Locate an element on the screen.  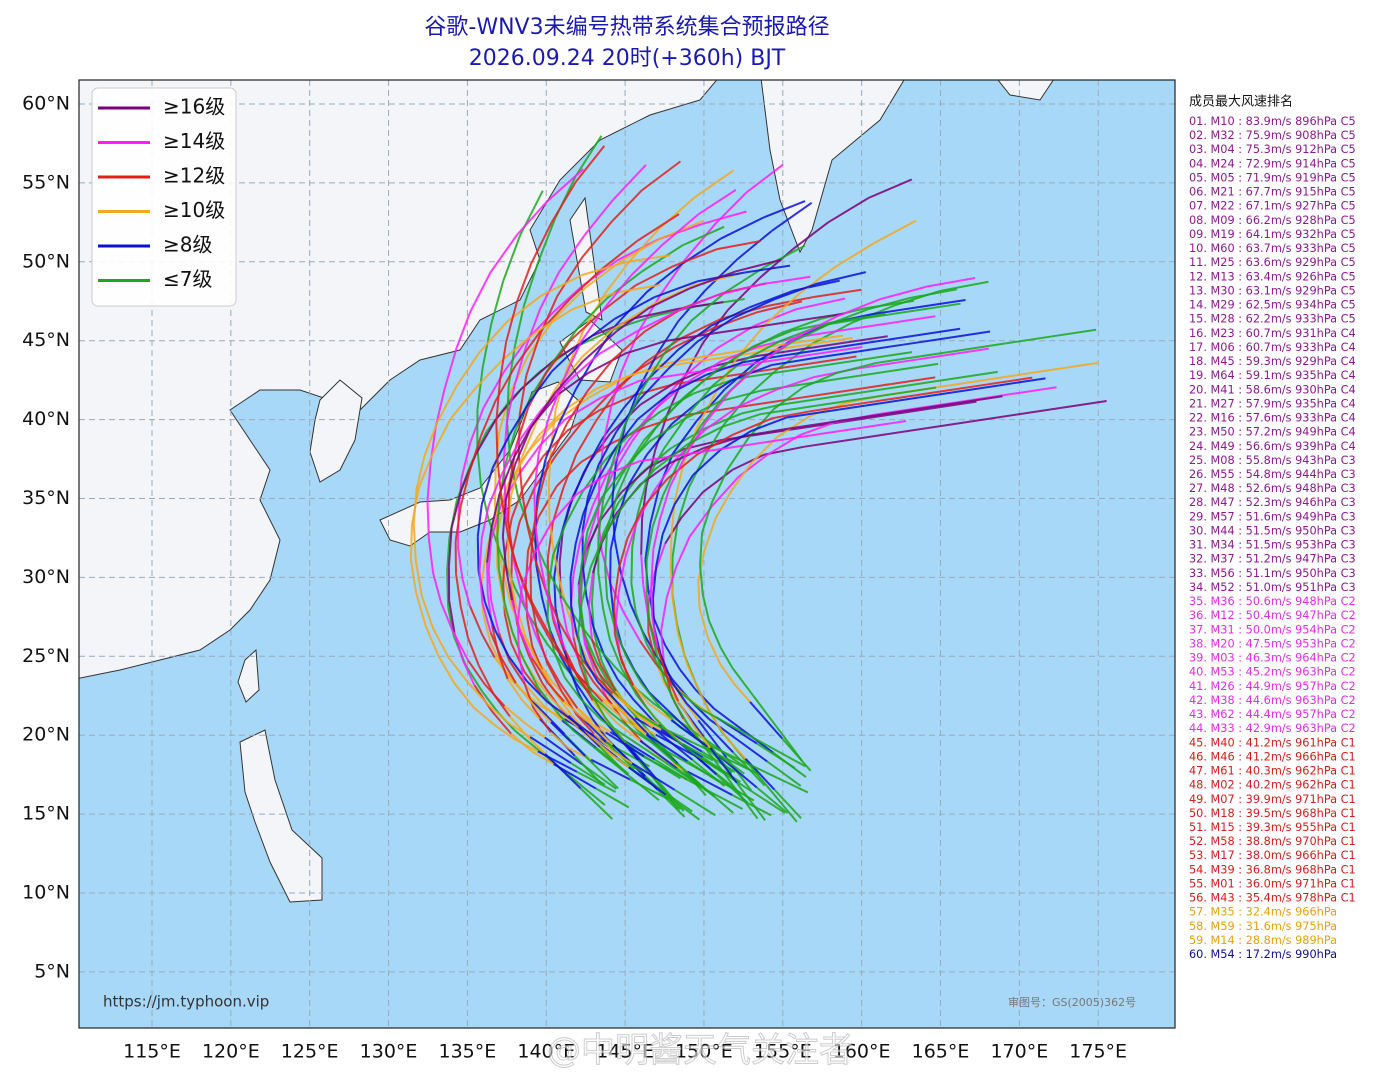
ranking-entry: 14. M29 : 62.5m/s 934hPa C5 is located at coordinates (1272, 305).